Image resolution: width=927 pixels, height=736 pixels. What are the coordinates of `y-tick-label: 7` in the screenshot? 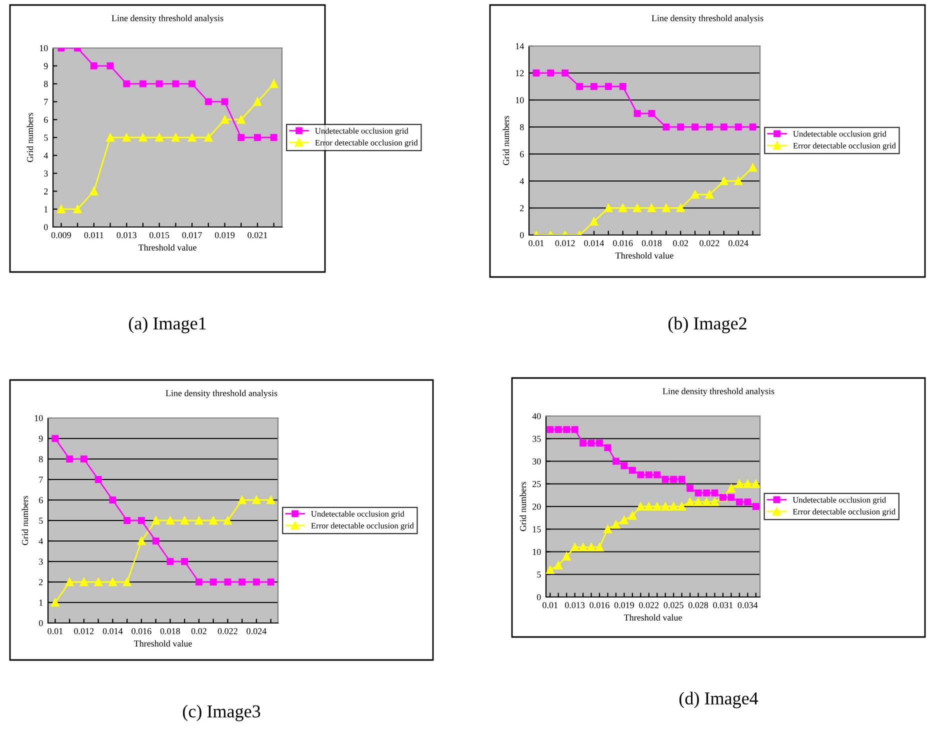 It's located at (41, 479).